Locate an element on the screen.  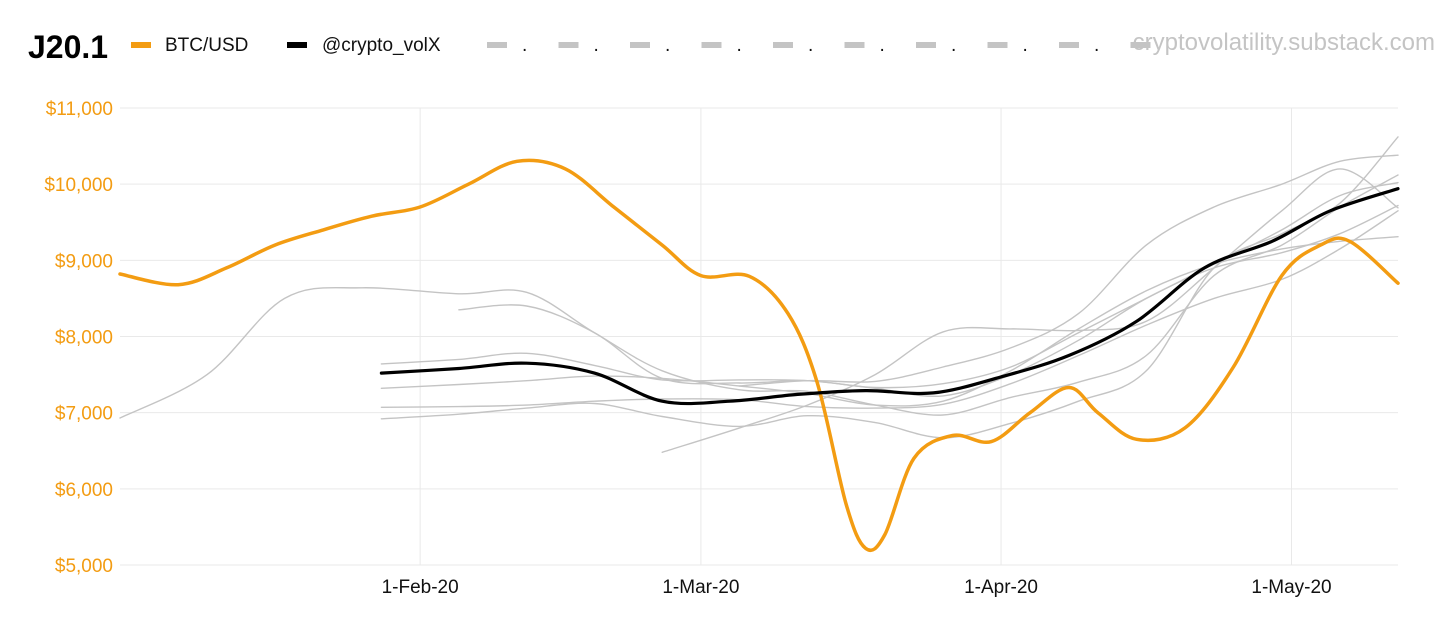
x-tick-label: 1-Mar-20 is located at coordinates (700, 587).